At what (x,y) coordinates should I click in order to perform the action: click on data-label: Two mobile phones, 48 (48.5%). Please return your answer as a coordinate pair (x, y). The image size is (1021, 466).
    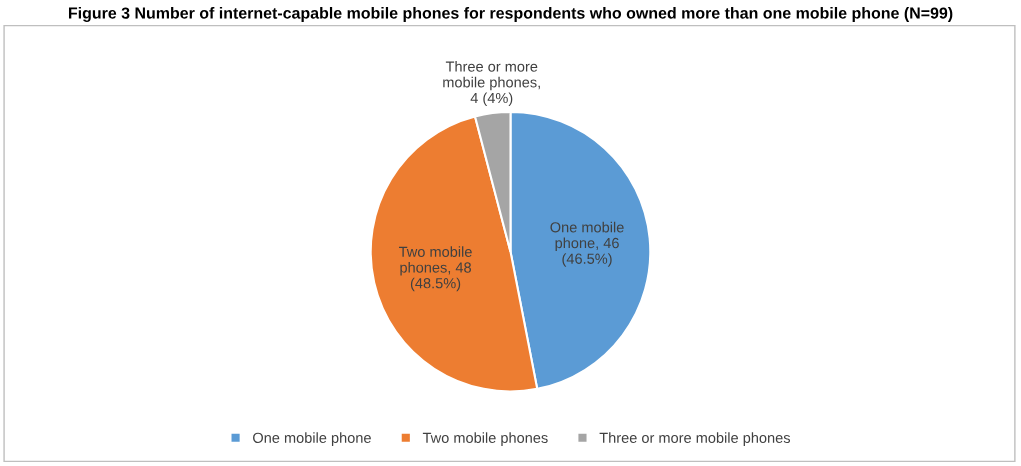
    Looking at the image, I should click on (435, 269).